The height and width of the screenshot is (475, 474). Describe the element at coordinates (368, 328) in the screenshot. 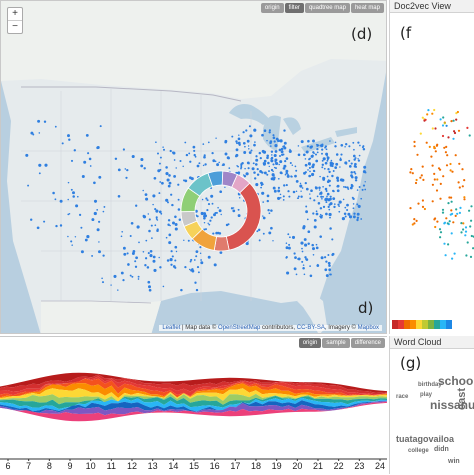

I see `mapbox-link: Mapbox` at that location.